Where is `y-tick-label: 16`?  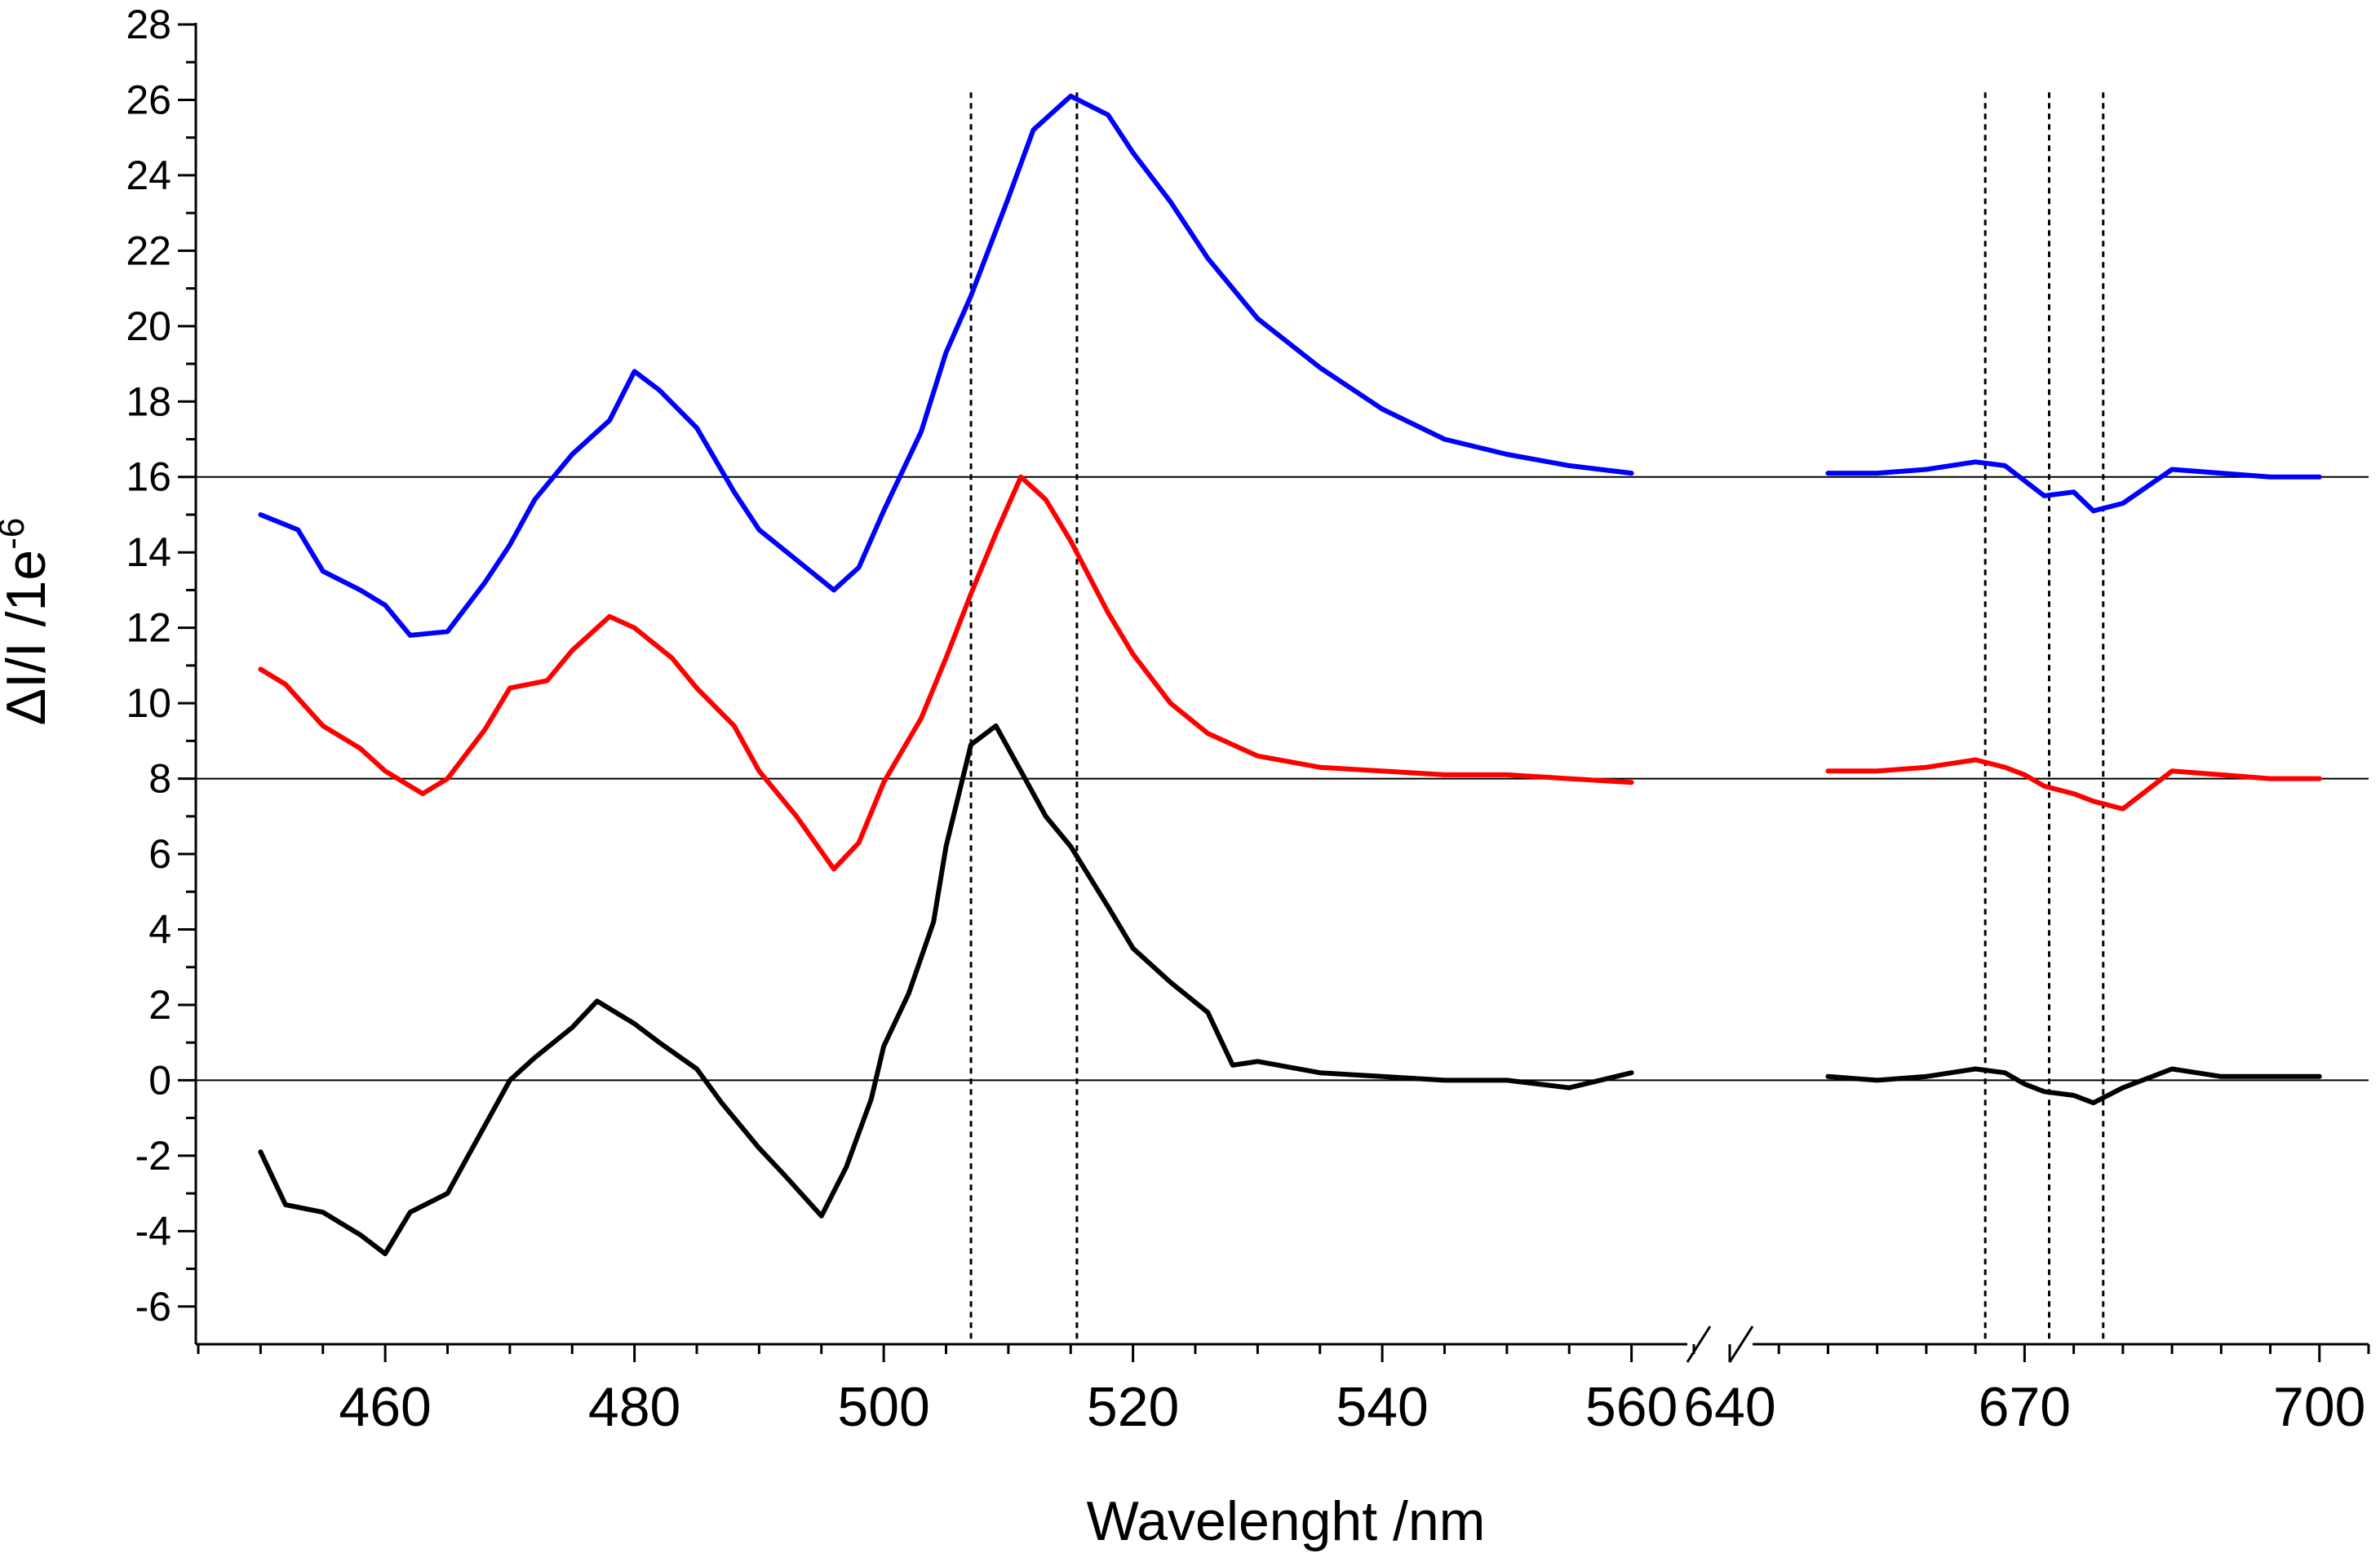
y-tick-label: 16 is located at coordinates (148, 477).